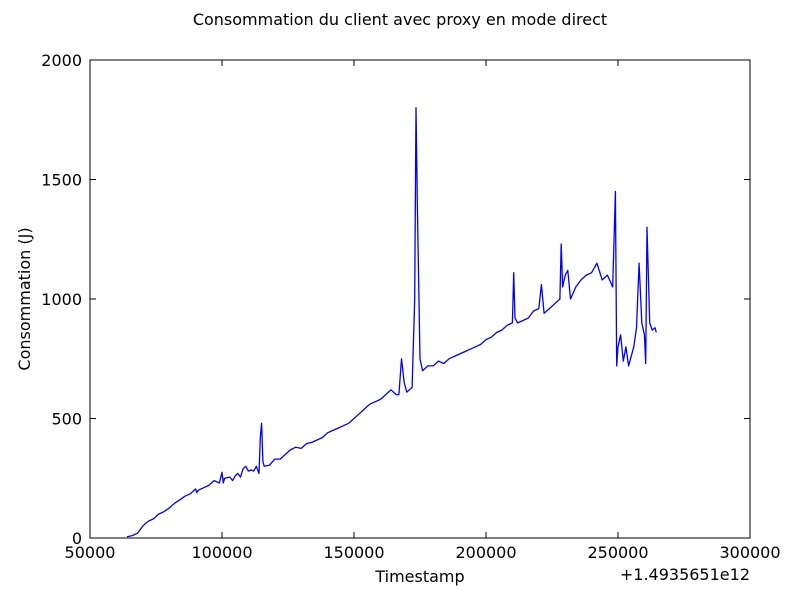  Describe the element at coordinates (617, 552) in the screenshot. I see `x-tick-label: 250000` at that location.